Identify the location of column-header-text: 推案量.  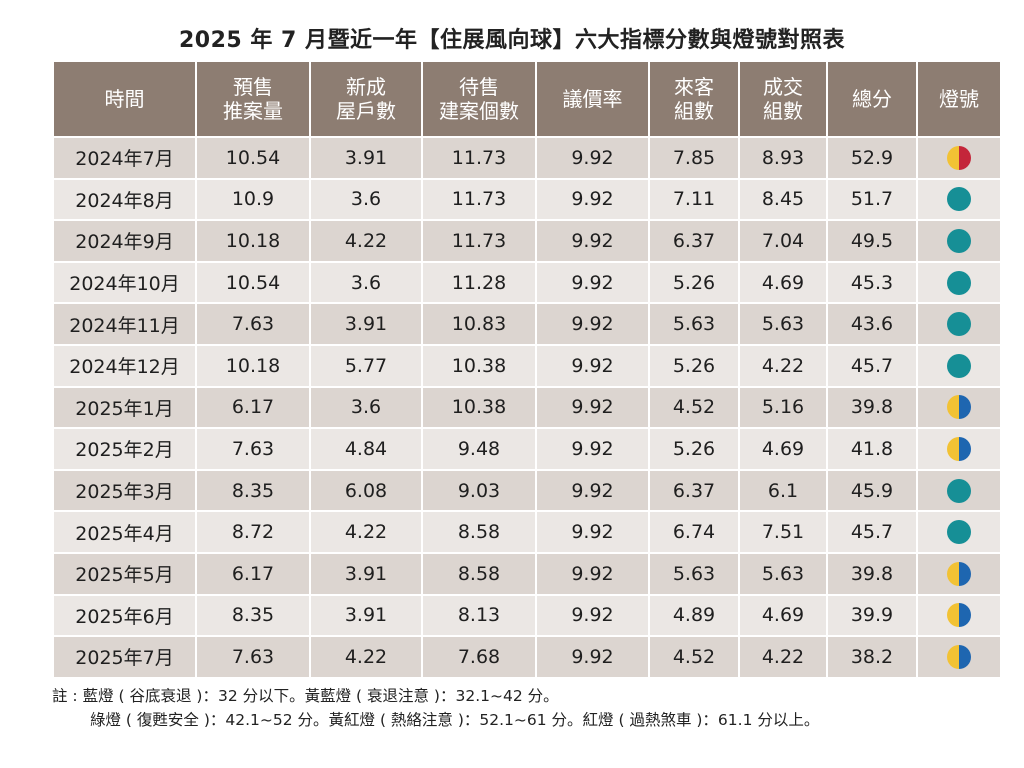
(253, 111).